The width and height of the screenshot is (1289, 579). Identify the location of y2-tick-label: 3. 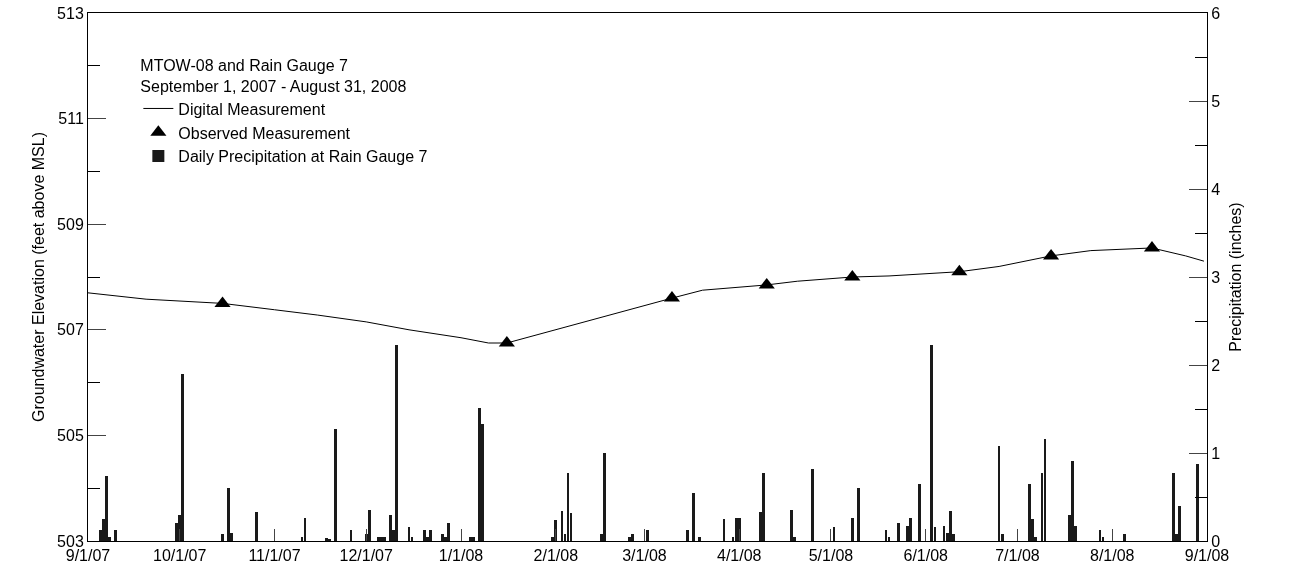
(1216, 277).